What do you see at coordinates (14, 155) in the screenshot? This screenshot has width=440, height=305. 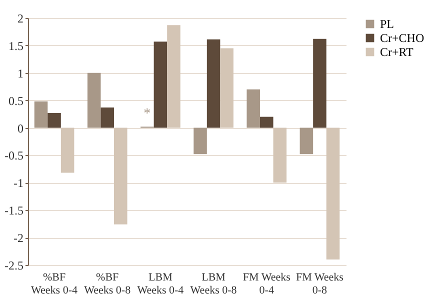 I see `y-tick-label: -0.5` at bounding box center [14, 155].